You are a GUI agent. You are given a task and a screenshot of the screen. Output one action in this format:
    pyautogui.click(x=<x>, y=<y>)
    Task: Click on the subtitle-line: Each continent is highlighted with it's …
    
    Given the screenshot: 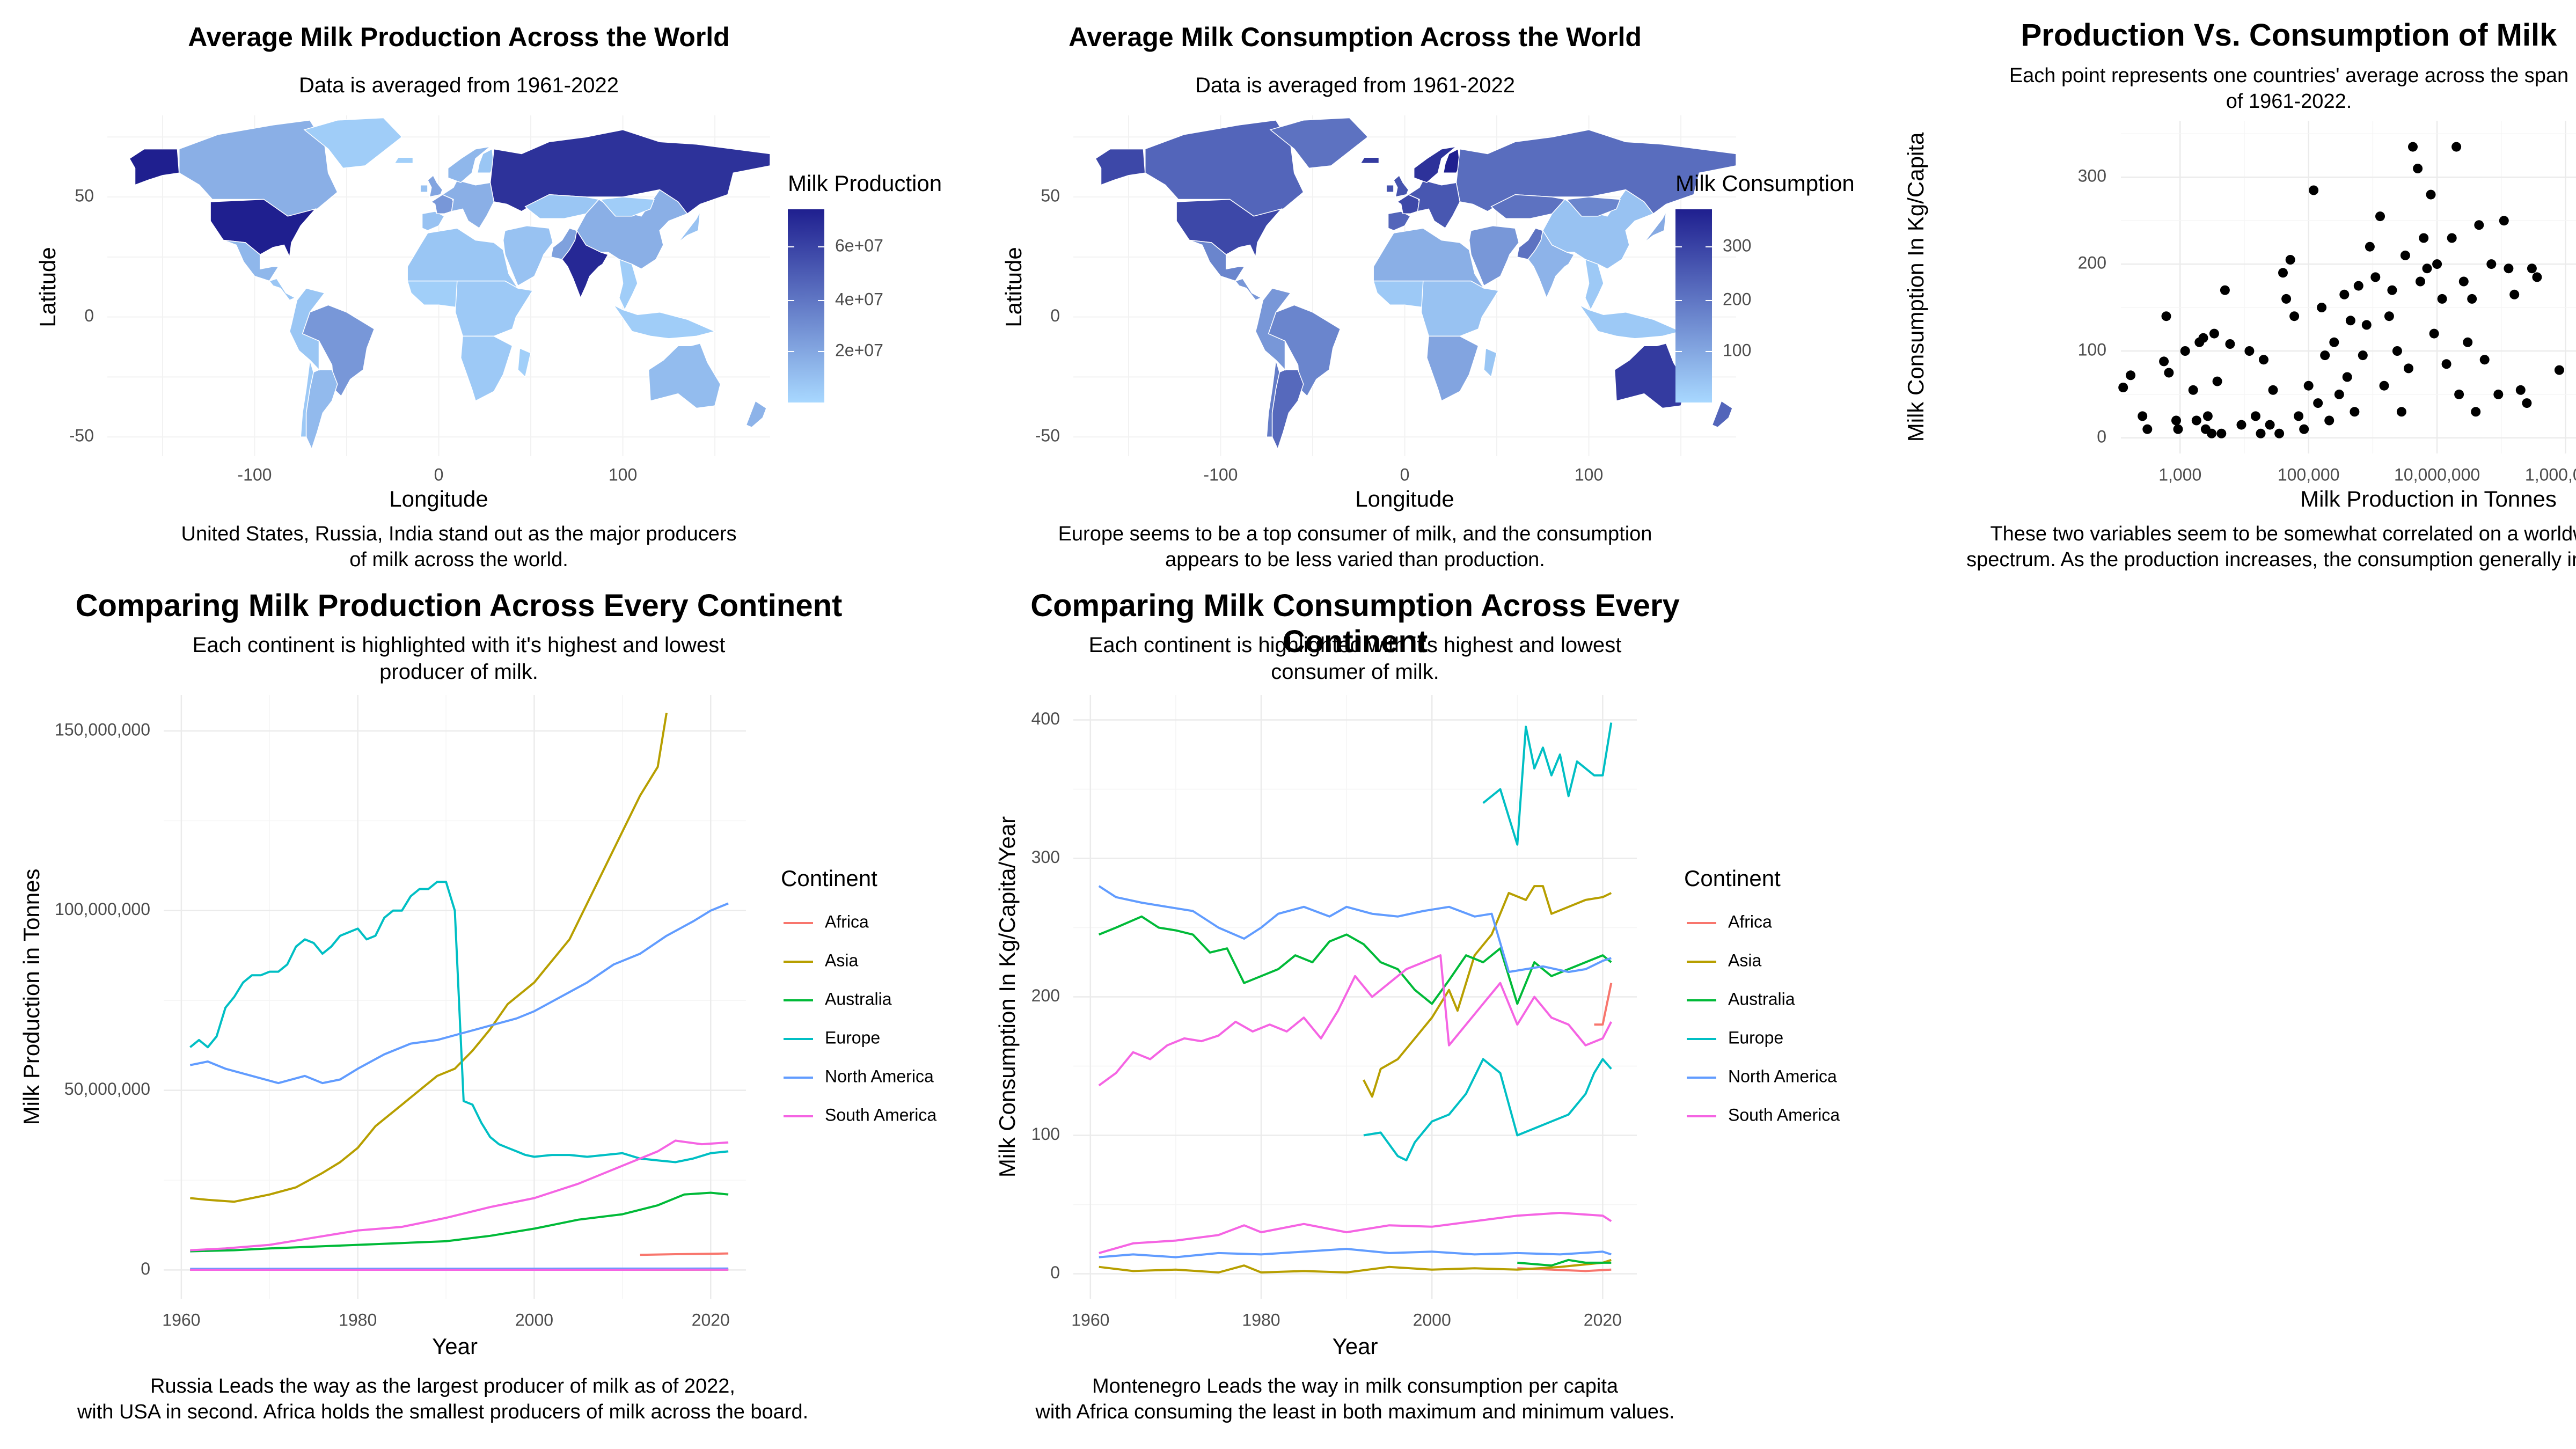 What is the action you would take?
    pyautogui.click(x=459, y=645)
    